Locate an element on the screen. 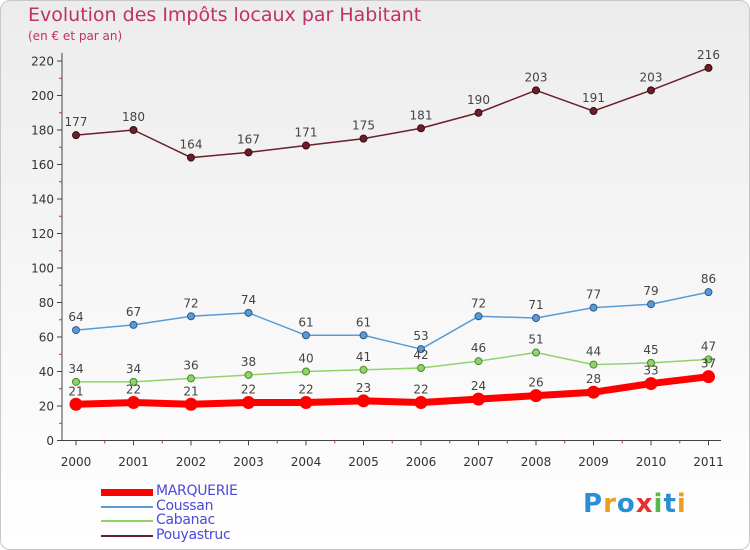  data-label-marquerie: 23 is located at coordinates (363, 388).